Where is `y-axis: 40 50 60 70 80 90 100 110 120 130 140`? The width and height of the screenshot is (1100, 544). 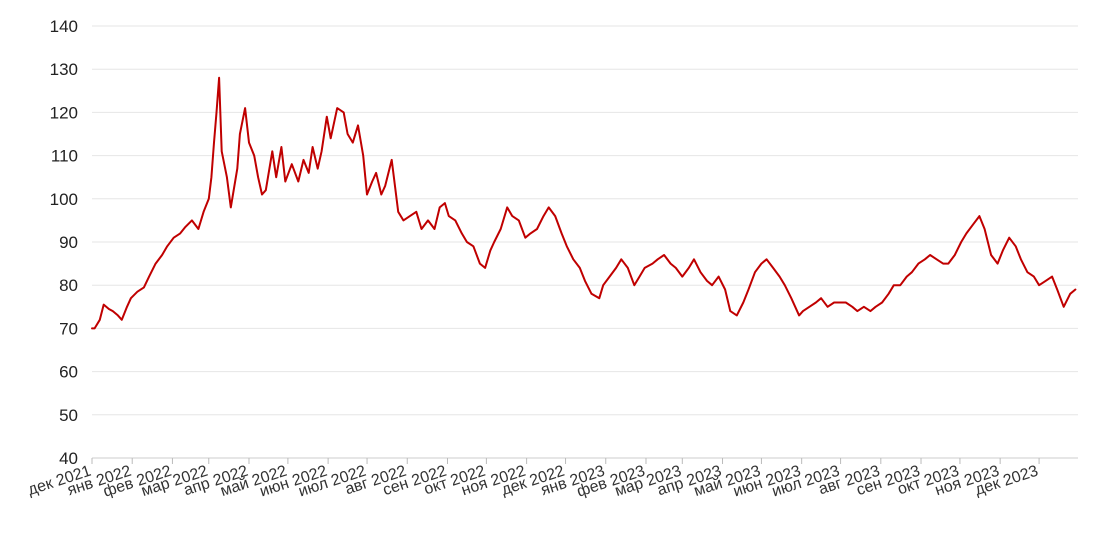
y-axis: 40 50 60 70 80 90 100 110 120 130 140 is located at coordinates (64, 242).